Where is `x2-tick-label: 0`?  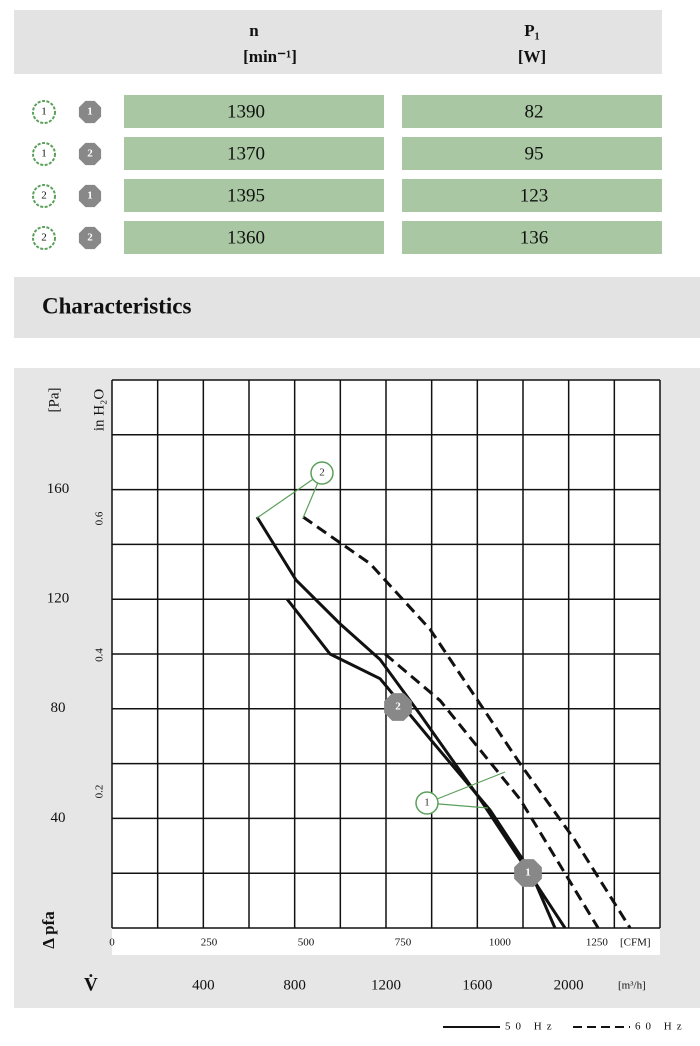 x2-tick-label: 0 is located at coordinates (112, 943).